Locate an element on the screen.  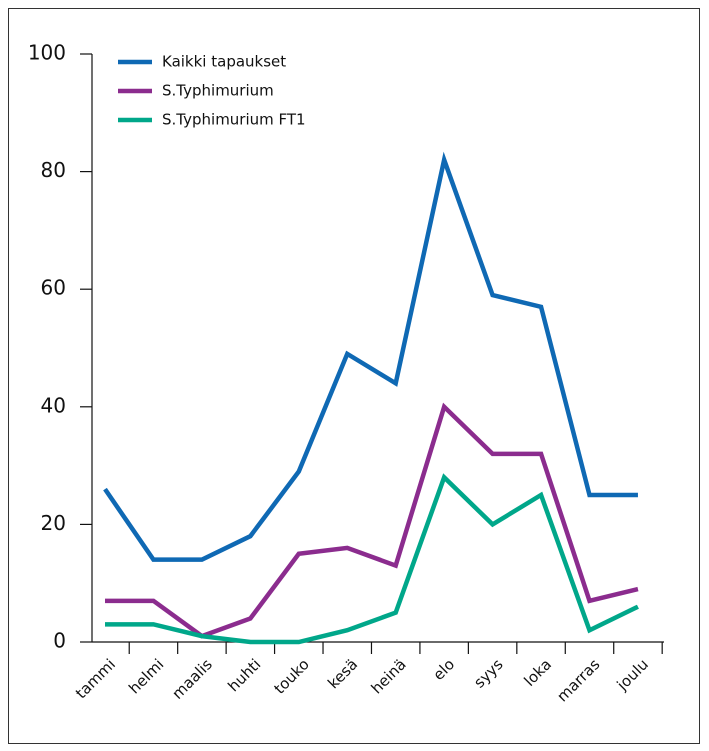
x-tick-label: syys is located at coordinates (488, 673).